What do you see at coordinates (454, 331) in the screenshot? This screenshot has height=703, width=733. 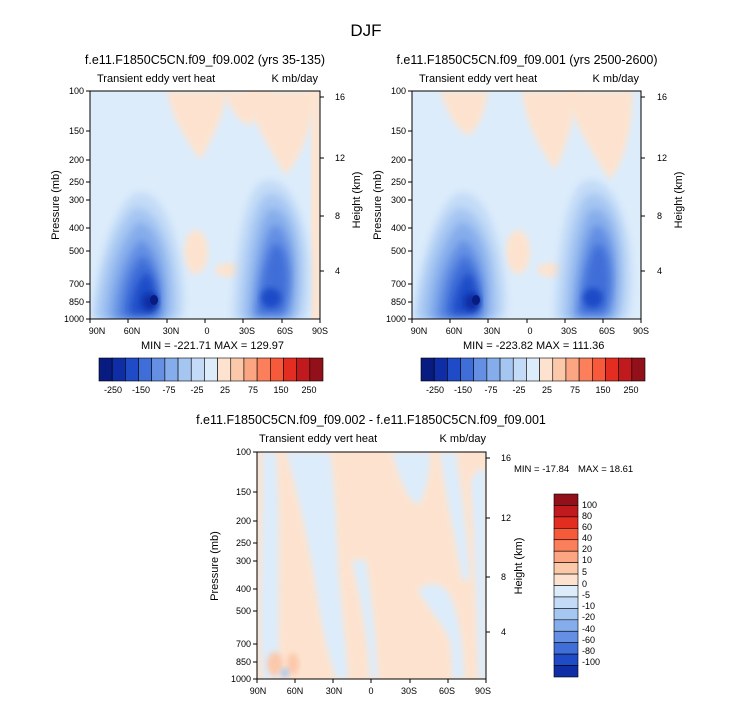 I see `x-tick-label: 60N` at bounding box center [454, 331].